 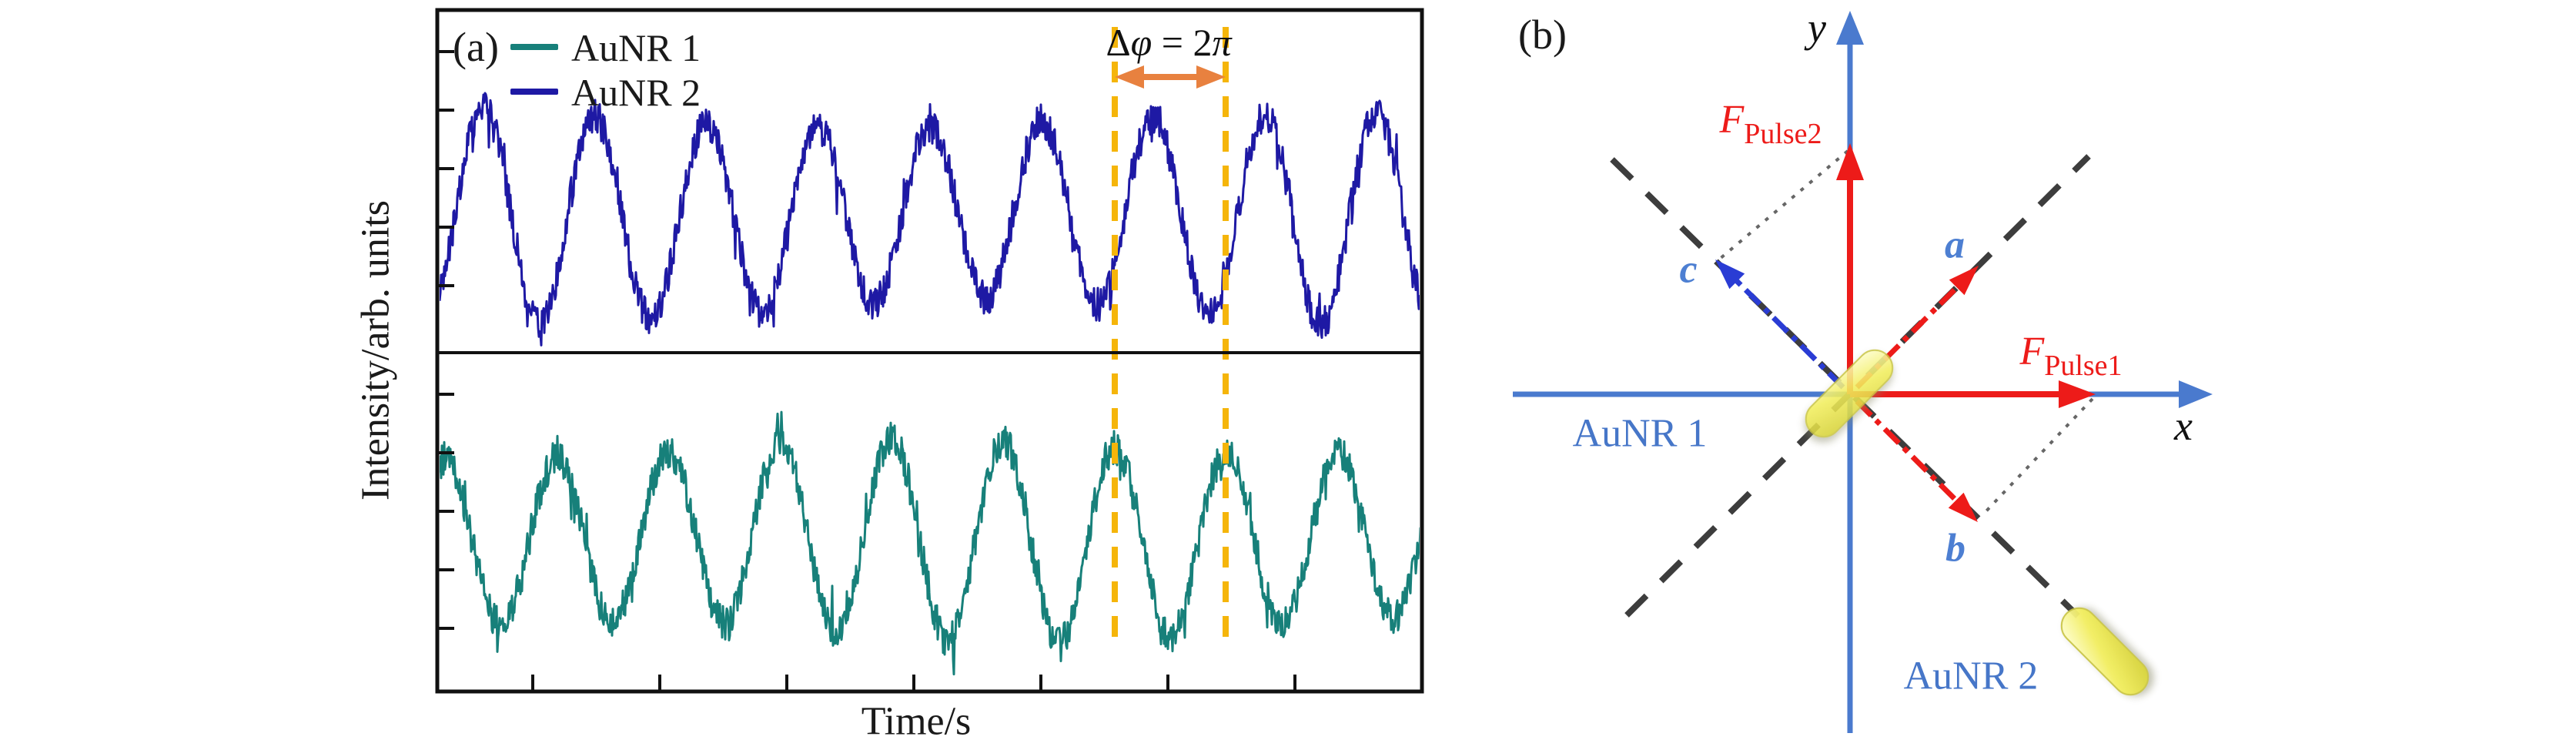 I want to click on vector-a-arrow, so click(x=1917, y=328).